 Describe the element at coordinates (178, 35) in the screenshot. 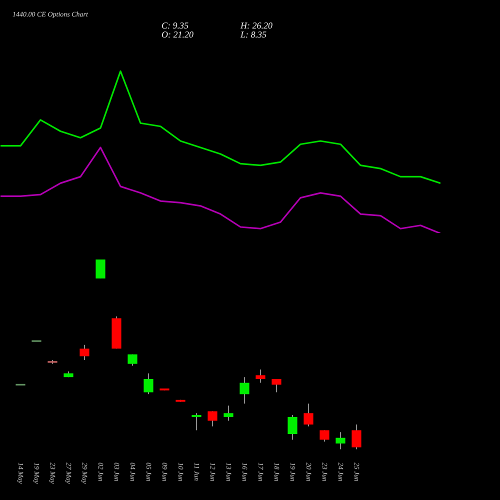

I see `text: O: 21.20` at that location.